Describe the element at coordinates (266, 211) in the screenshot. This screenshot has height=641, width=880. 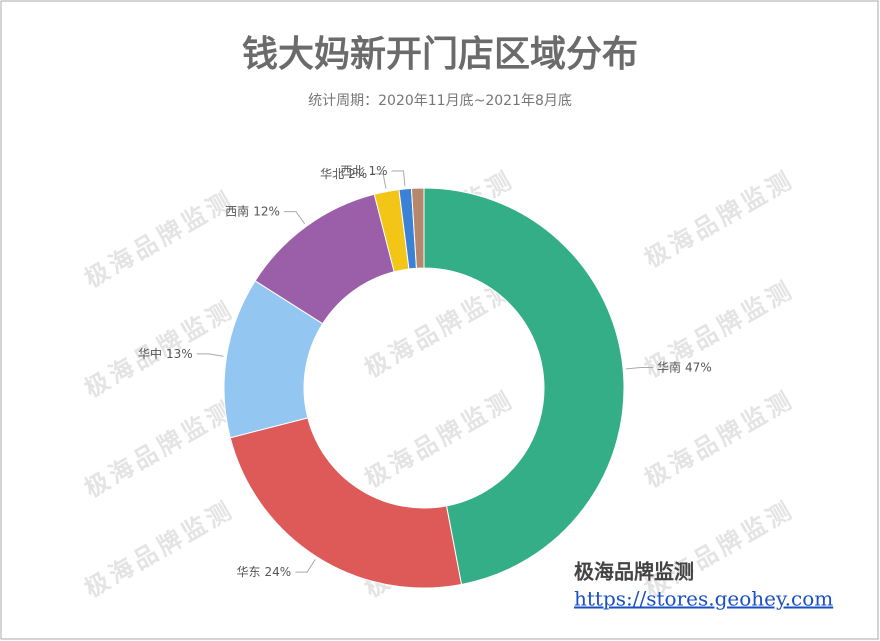
I see `label-value: 12%` at that location.